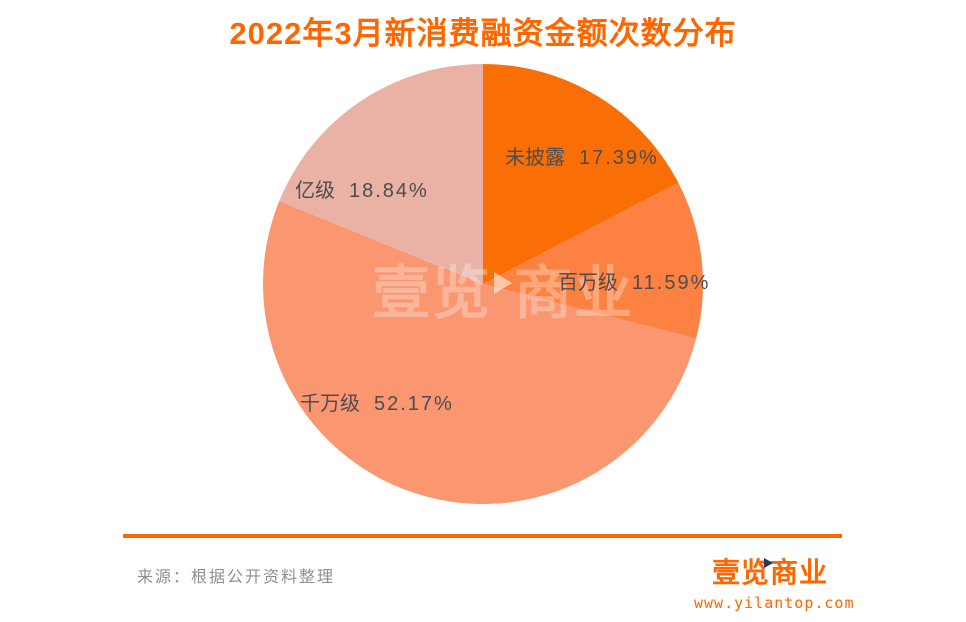 Image resolution: width=966 pixels, height=622 pixels. What do you see at coordinates (774, 603) in the screenshot?
I see `brand-website: www.yilantop.com` at bounding box center [774, 603].